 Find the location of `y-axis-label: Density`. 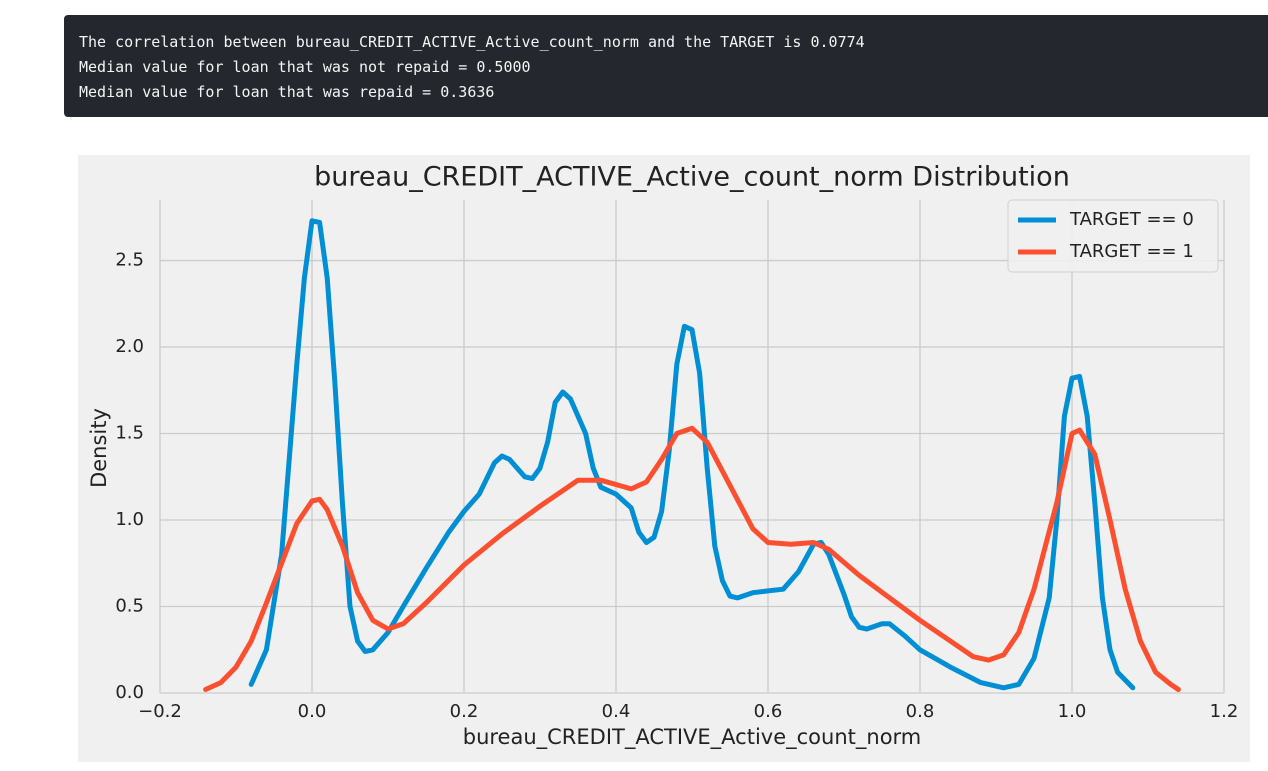

y-axis-label: Density is located at coordinates (99, 448).